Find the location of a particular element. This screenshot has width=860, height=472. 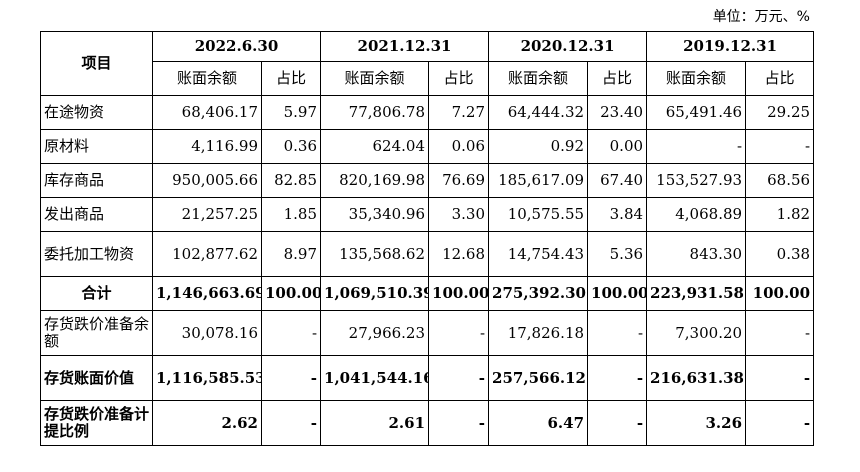

ratio-cell: 0.06 is located at coordinates (459, 146).